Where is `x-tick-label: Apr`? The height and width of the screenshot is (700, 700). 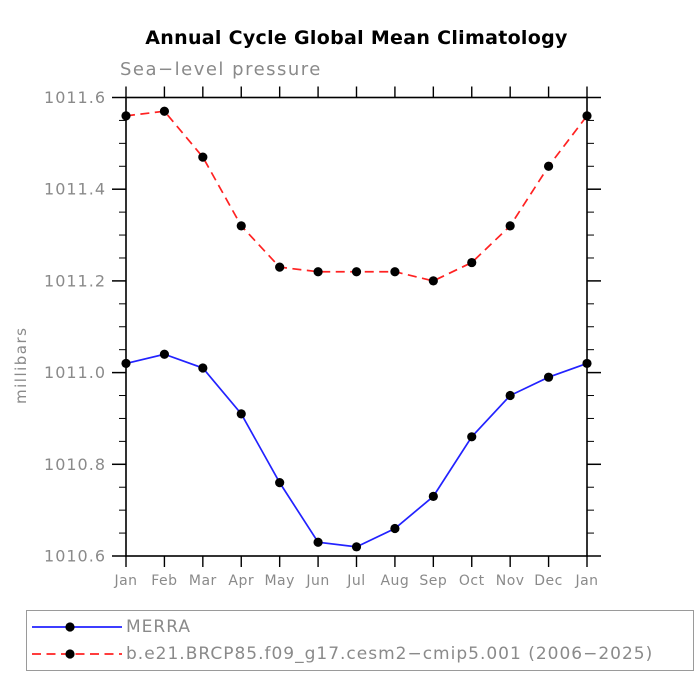 x-tick-label: Apr is located at coordinates (241, 581).